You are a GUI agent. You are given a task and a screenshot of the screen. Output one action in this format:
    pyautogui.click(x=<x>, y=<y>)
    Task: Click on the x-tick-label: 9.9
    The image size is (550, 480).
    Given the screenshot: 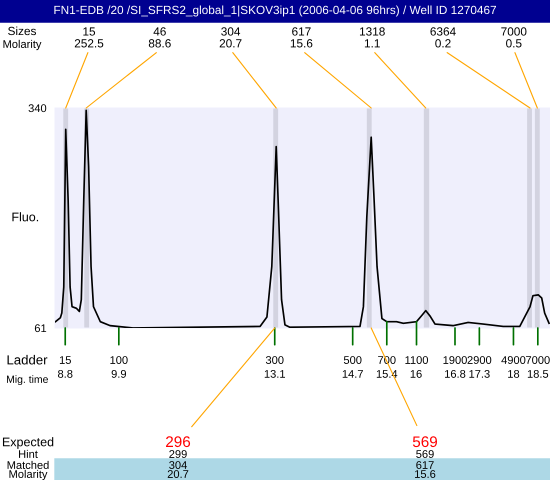 What is the action you would take?
    pyautogui.click(x=119, y=374)
    